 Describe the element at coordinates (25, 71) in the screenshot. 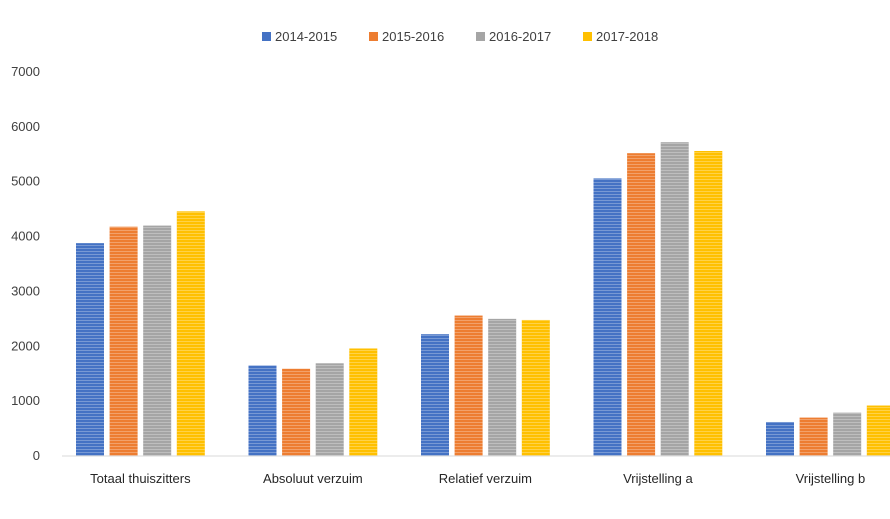

I see `y-tick-label: 7000` at that location.